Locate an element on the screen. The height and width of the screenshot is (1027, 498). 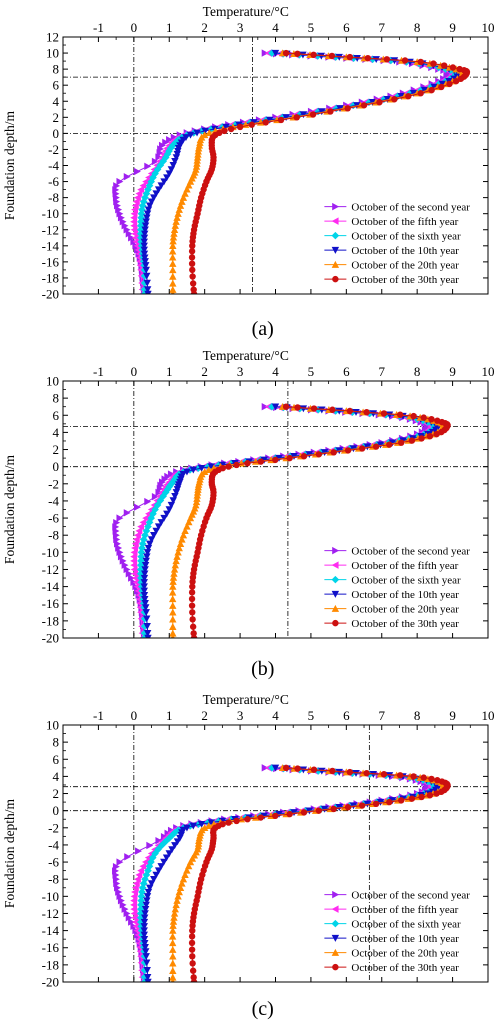
legend-label: October of the sixth year is located at coordinates (406, 237).